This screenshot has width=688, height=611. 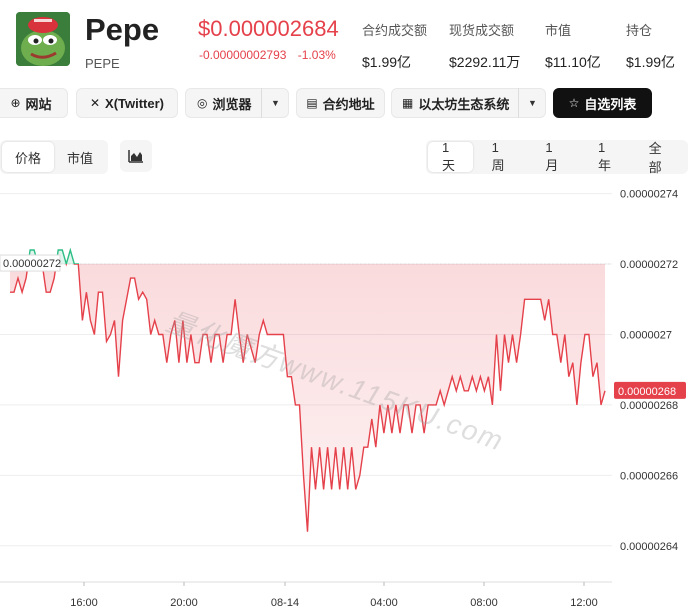 What do you see at coordinates (395, 30) in the screenshot?
I see `stat-label: 合约成交额` at bounding box center [395, 30].